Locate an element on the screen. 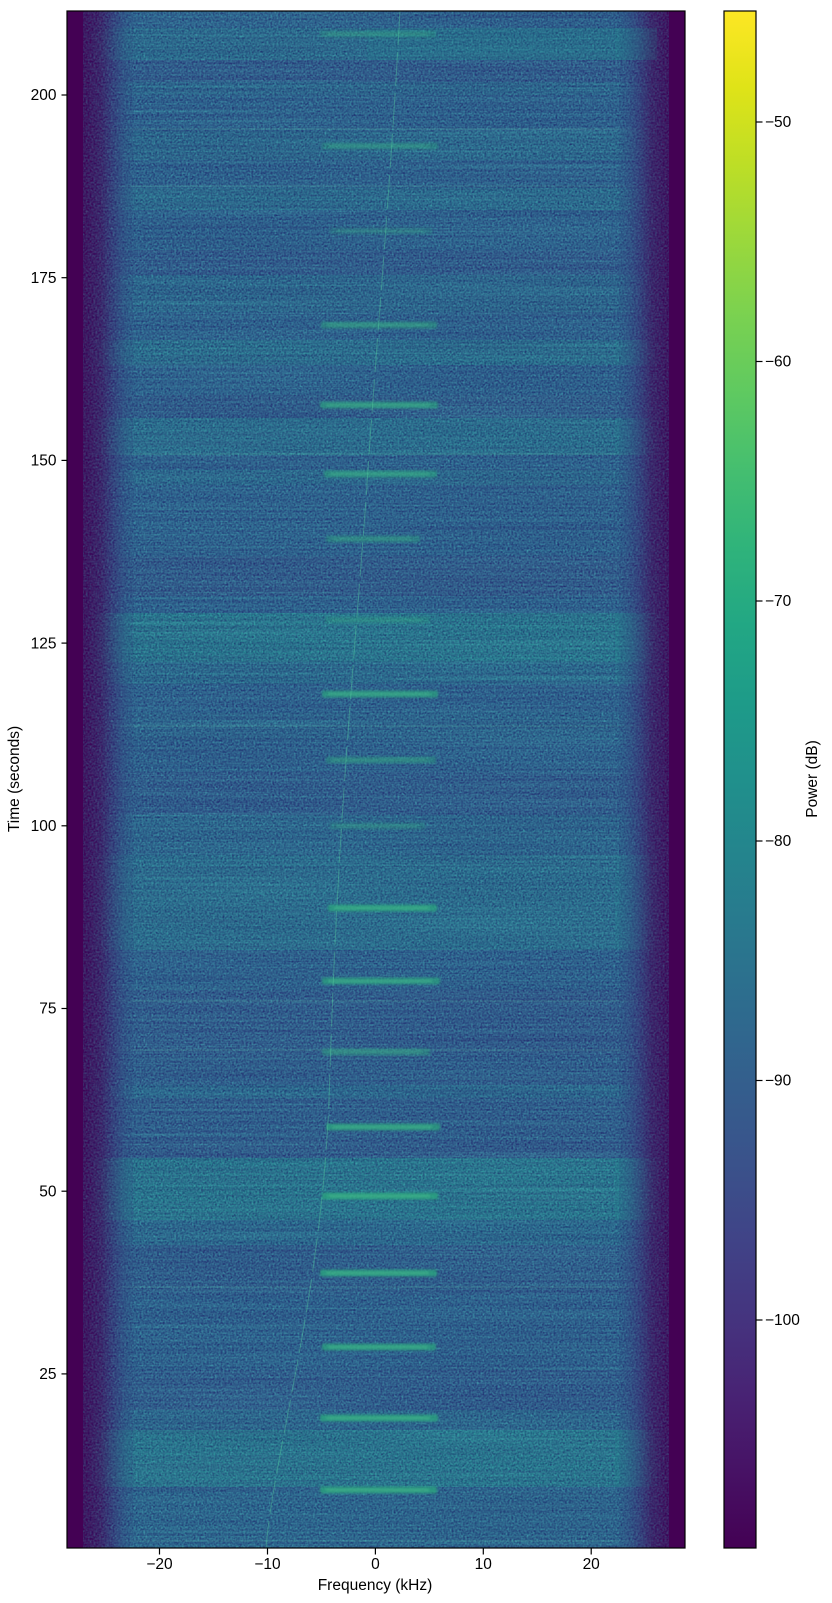 This screenshot has height=1603, width=832. svg-text: −70 is located at coordinates (778, 601).